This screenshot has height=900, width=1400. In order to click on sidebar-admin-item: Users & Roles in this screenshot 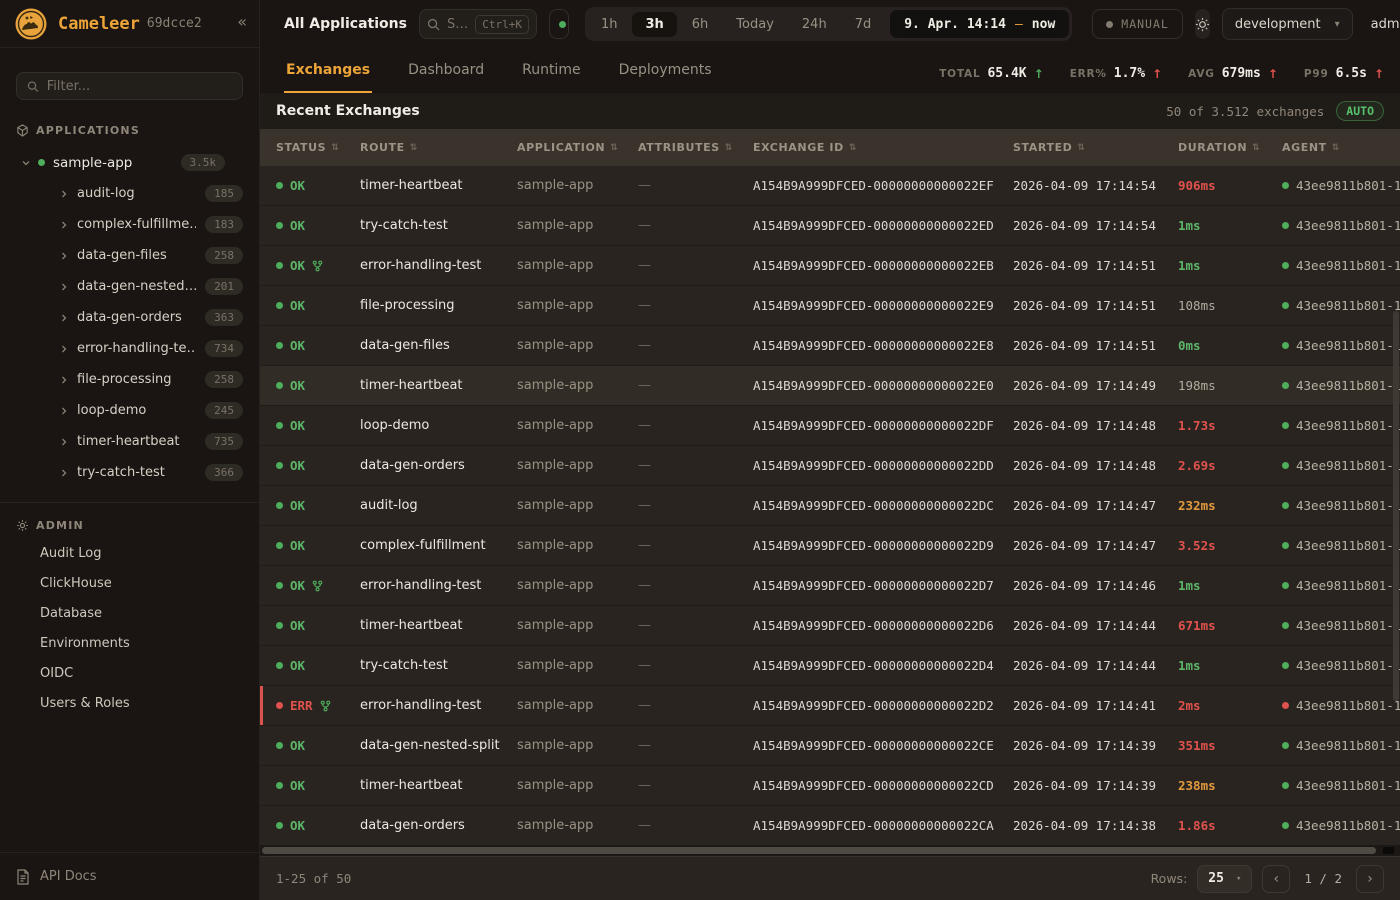, I will do `click(129, 703)`.